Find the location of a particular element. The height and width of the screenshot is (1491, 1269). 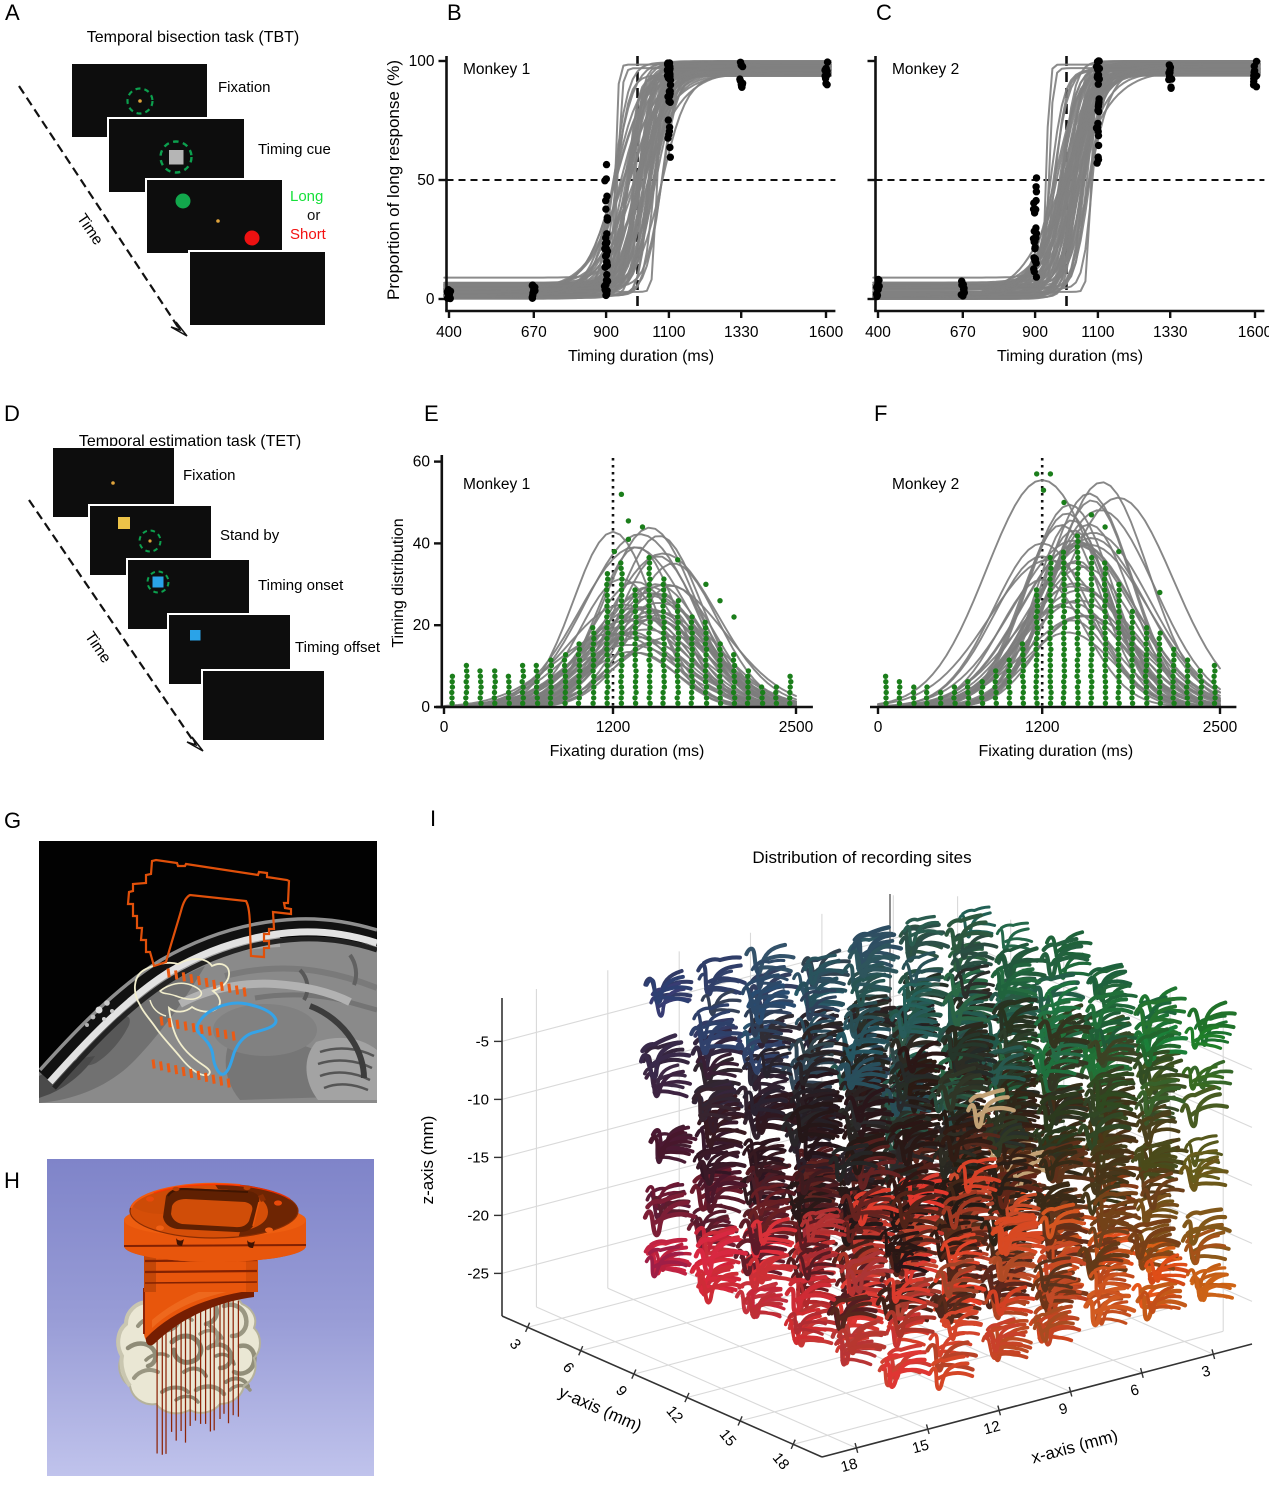

svg-text: Timing cue is located at coordinates (294, 149).